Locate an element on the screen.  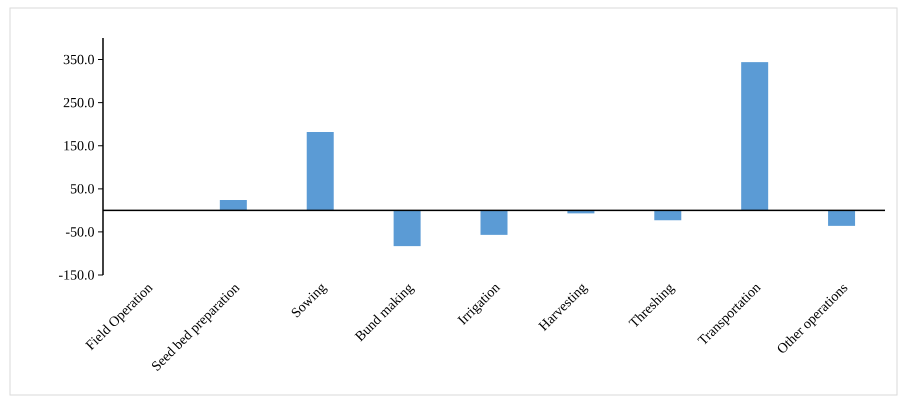
y-tick-label: 350.0 is located at coordinates (79, 59).